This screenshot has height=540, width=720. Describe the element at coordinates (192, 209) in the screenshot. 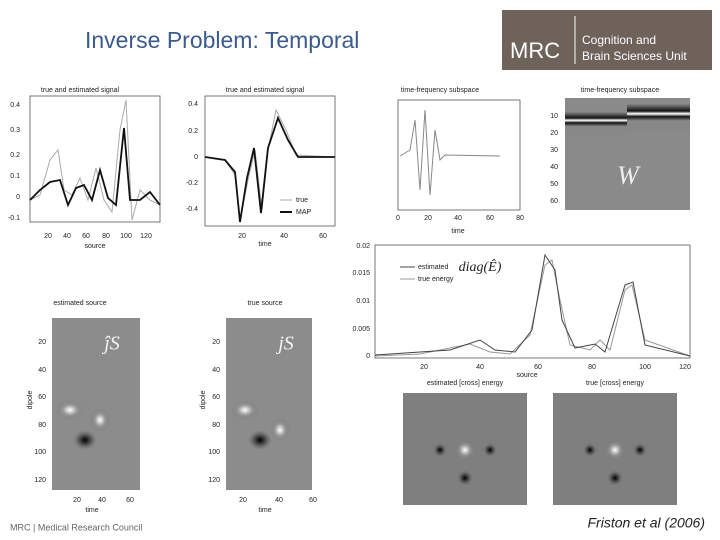

I see `y-tick-label: -0.4` at that location.